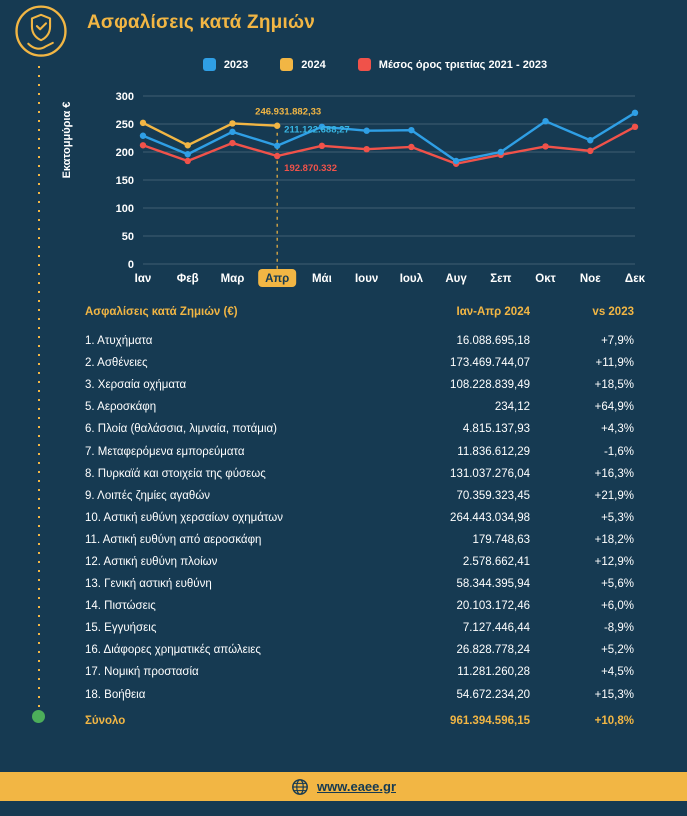 The image size is (687, 816). I want to click on x-tick-label: Οκτ, so click(545, 279).